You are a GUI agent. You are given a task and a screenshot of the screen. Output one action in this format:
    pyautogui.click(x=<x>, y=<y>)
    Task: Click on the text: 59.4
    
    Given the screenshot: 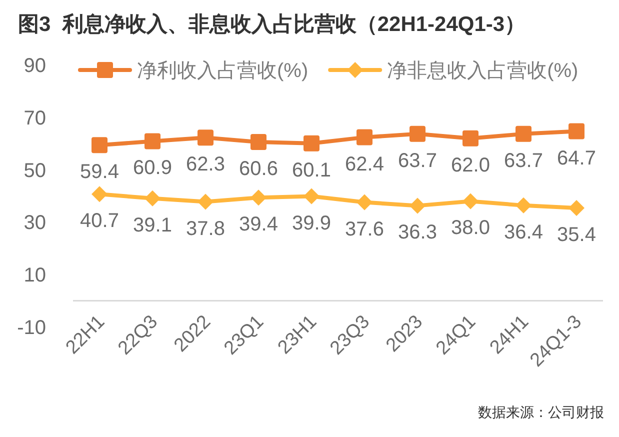 What is the action you would take?
    pyautogui.click(x=99, y=172)
    